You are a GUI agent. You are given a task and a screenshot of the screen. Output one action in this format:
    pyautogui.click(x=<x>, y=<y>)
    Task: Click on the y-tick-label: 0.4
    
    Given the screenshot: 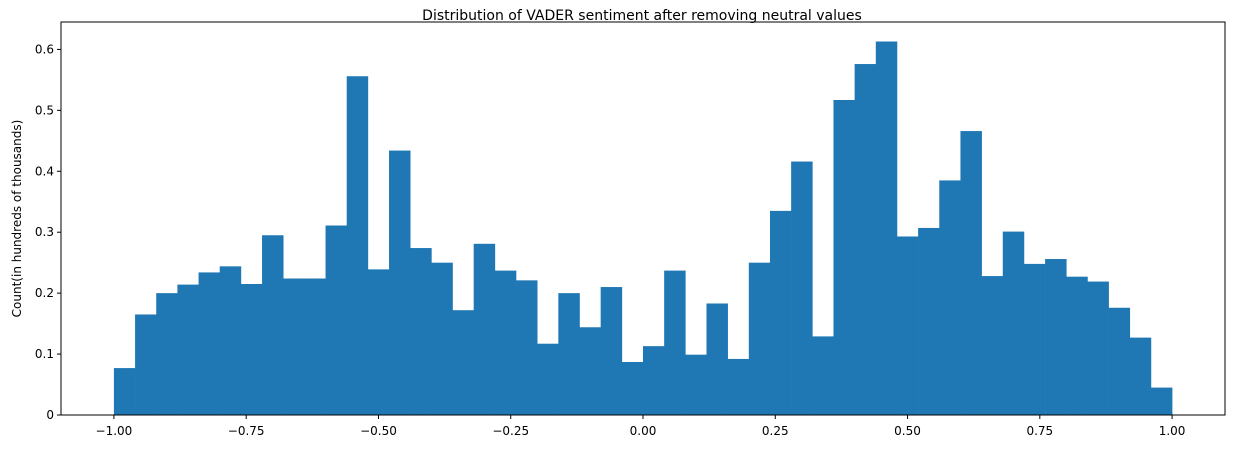 What is the action you would take?
    pyautogui.click(x=44, y=171)
    